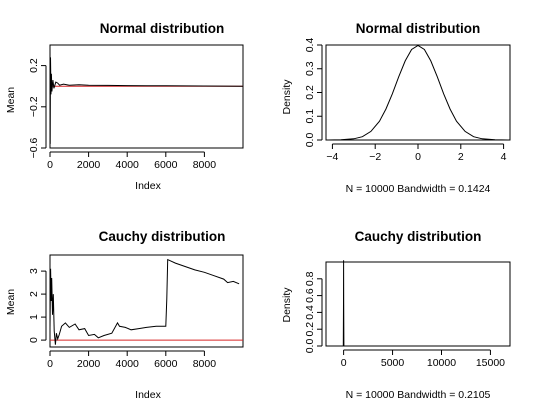 The width and height of the screenshot is (540, 414). What do you see at coordinates (504, 157) in the screenshot?
I see `x-tick-label: 4` at bounding box center [504, 157].